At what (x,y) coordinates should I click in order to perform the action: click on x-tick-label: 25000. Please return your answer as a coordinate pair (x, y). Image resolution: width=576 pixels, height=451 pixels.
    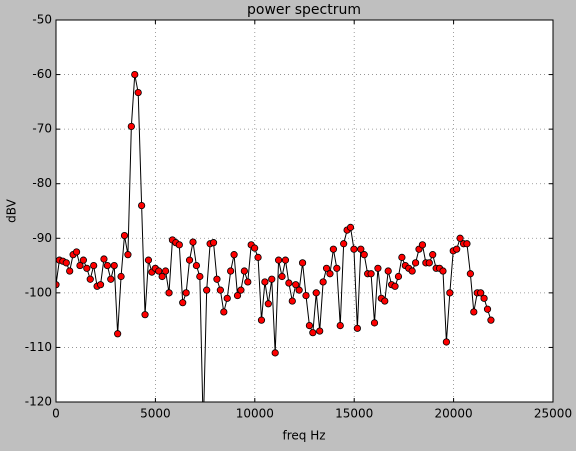
    Looking at the image, I should click on (553, 414).